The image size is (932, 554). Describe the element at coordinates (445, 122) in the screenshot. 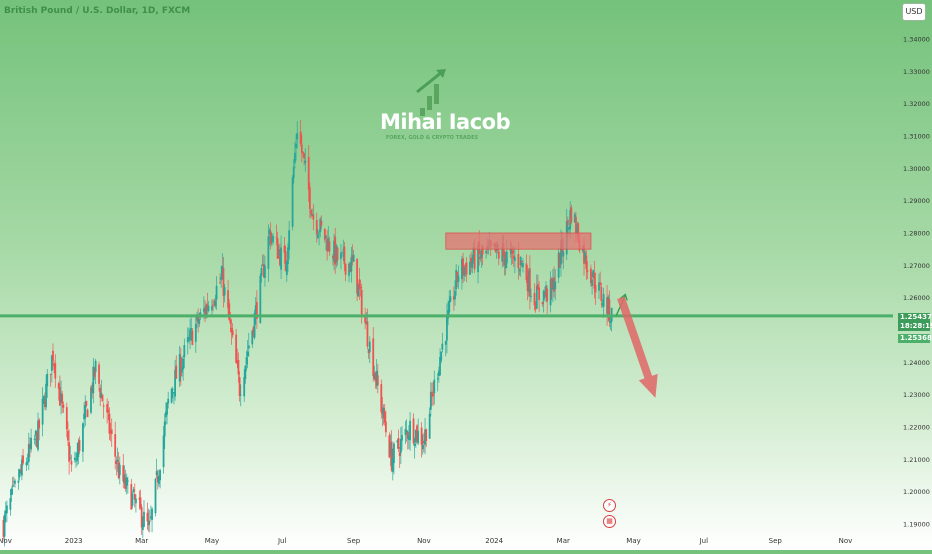

I see `watermark-brand-name: Mihai Iacob` at that location.